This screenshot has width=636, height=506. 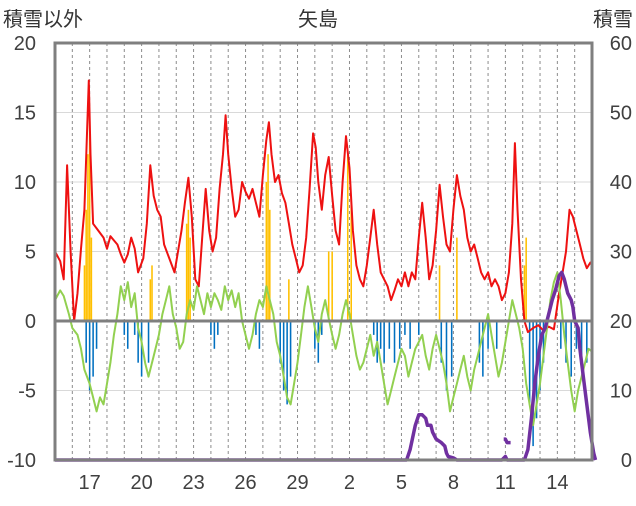 What do you see at coordinates (25, 44) in the screenshot?
I see `left-tick: 20` at bounding box center [25, 44].